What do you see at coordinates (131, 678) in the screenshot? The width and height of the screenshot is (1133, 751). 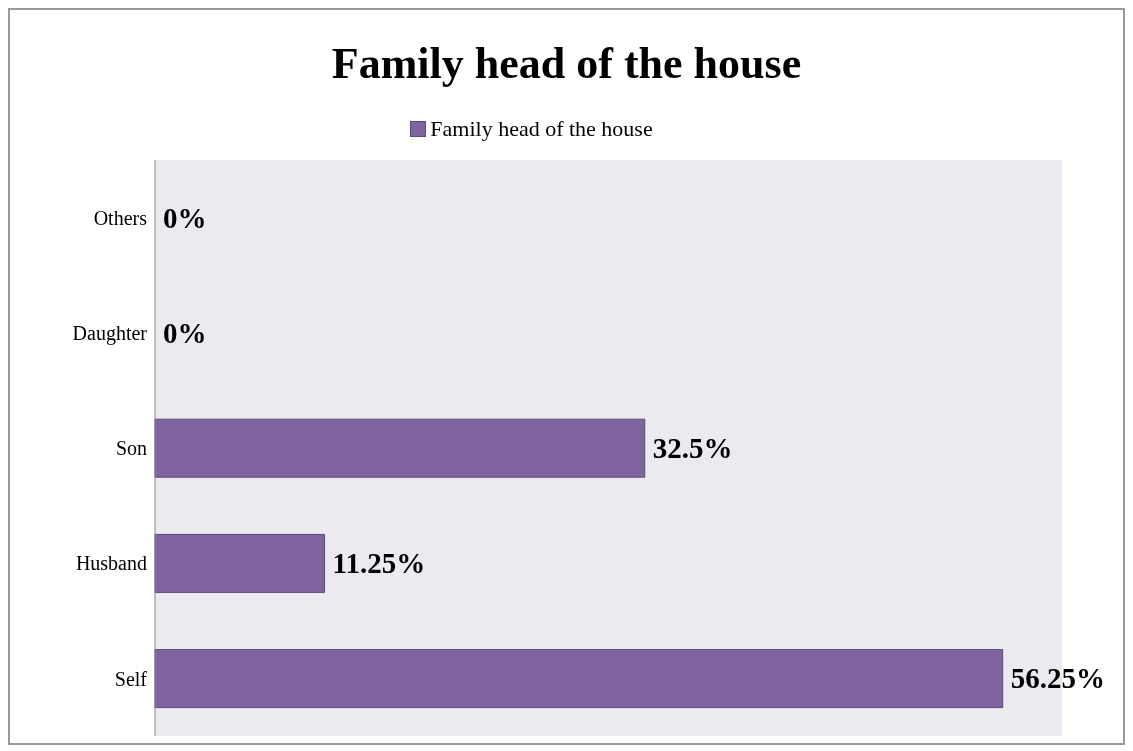 I see `y-tick-label: Self` at bounding box center [131, 678].